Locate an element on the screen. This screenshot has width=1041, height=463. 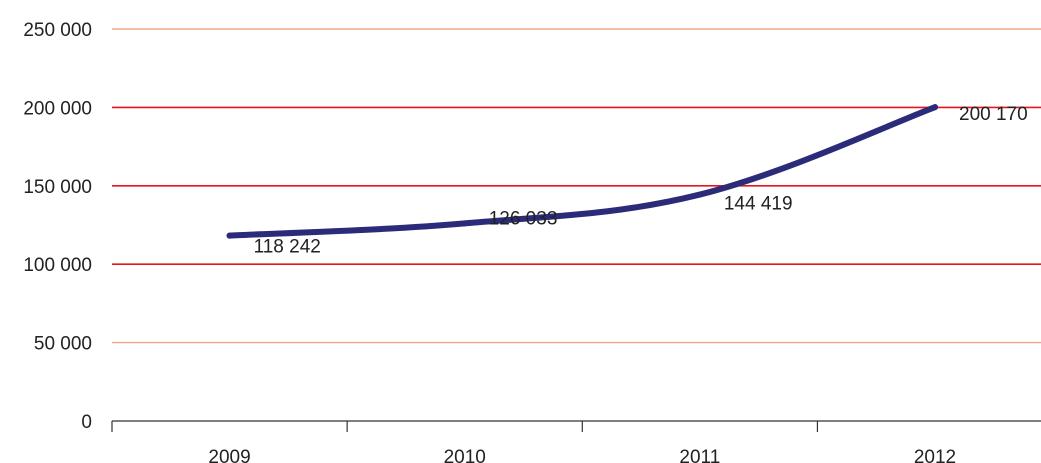
data-point-2012 is located at coordinates (935, 107).